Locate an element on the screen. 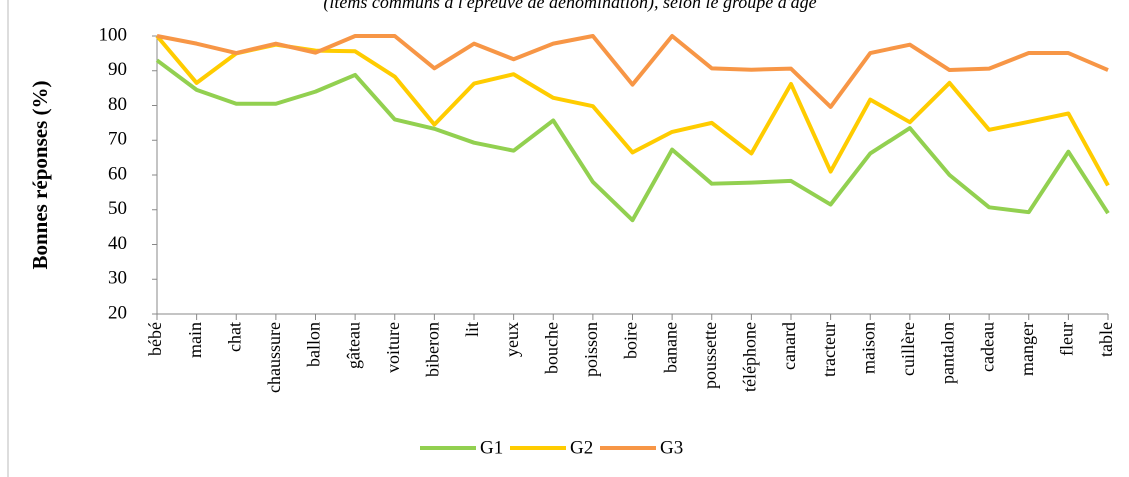 The height and width of the screenshot is (477, 1129). x-tick-label: fleur is located at coordinates (1067, 339).